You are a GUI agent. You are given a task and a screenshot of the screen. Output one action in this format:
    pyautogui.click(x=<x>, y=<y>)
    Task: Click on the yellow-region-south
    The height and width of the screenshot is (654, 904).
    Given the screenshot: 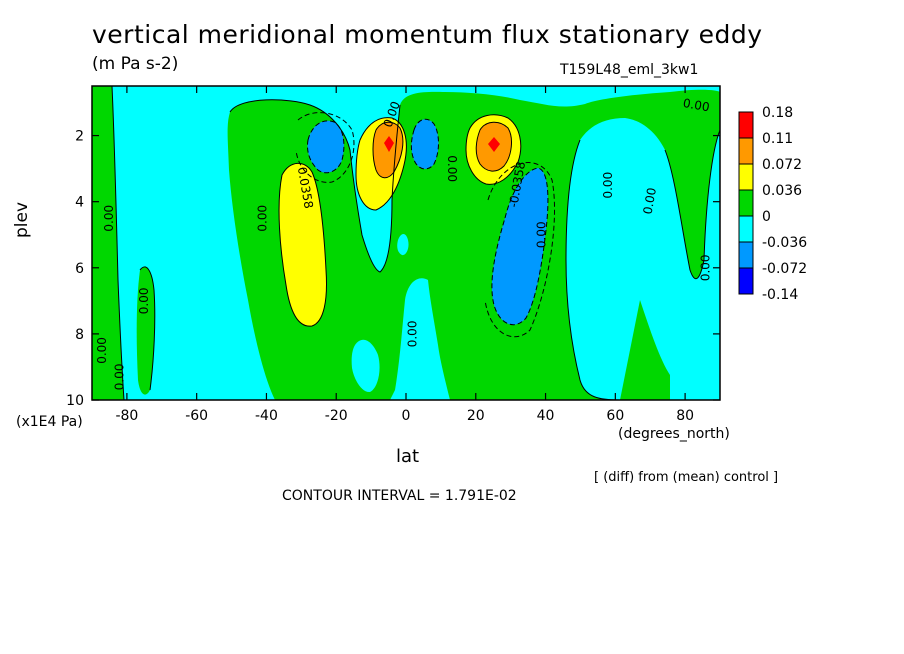 What is the action you would take?
    pyautogui.click(x=303, y=245)
    